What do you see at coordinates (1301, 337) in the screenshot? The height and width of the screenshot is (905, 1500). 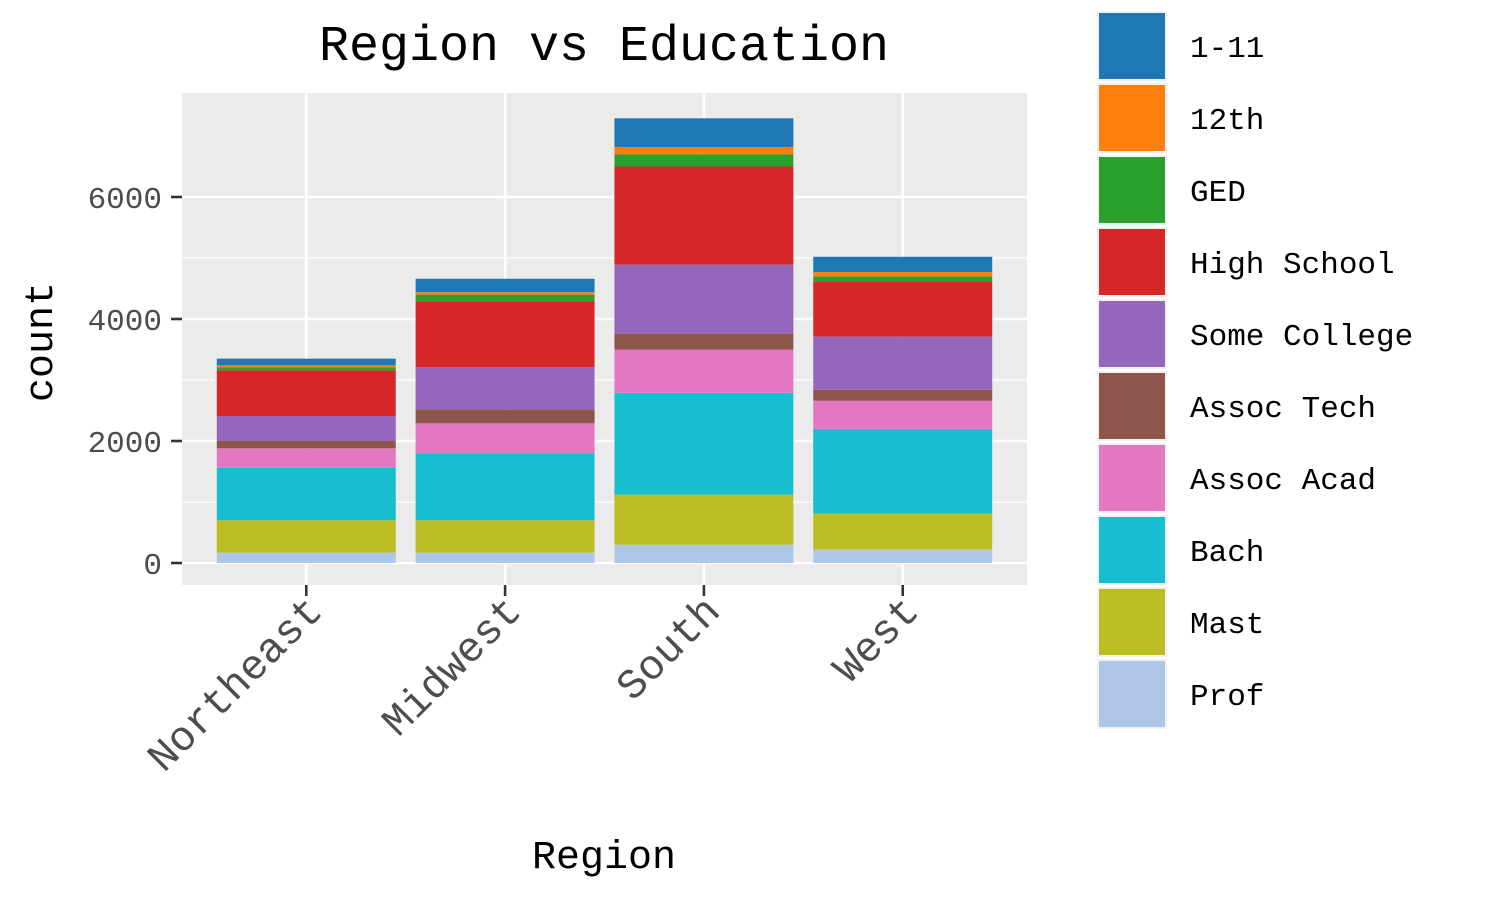 I see `legend-label: Some College` at bounding box center [1301, 337].